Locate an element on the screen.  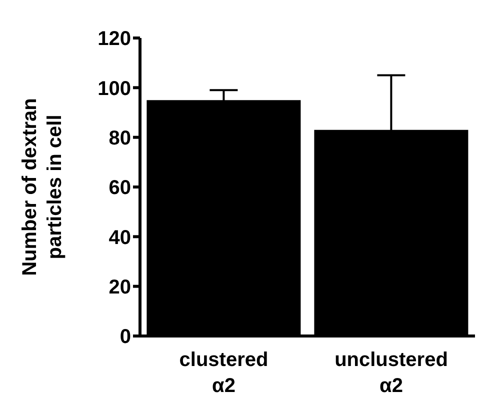
y-tick-label: 100 is located at coordinates (114, 89).